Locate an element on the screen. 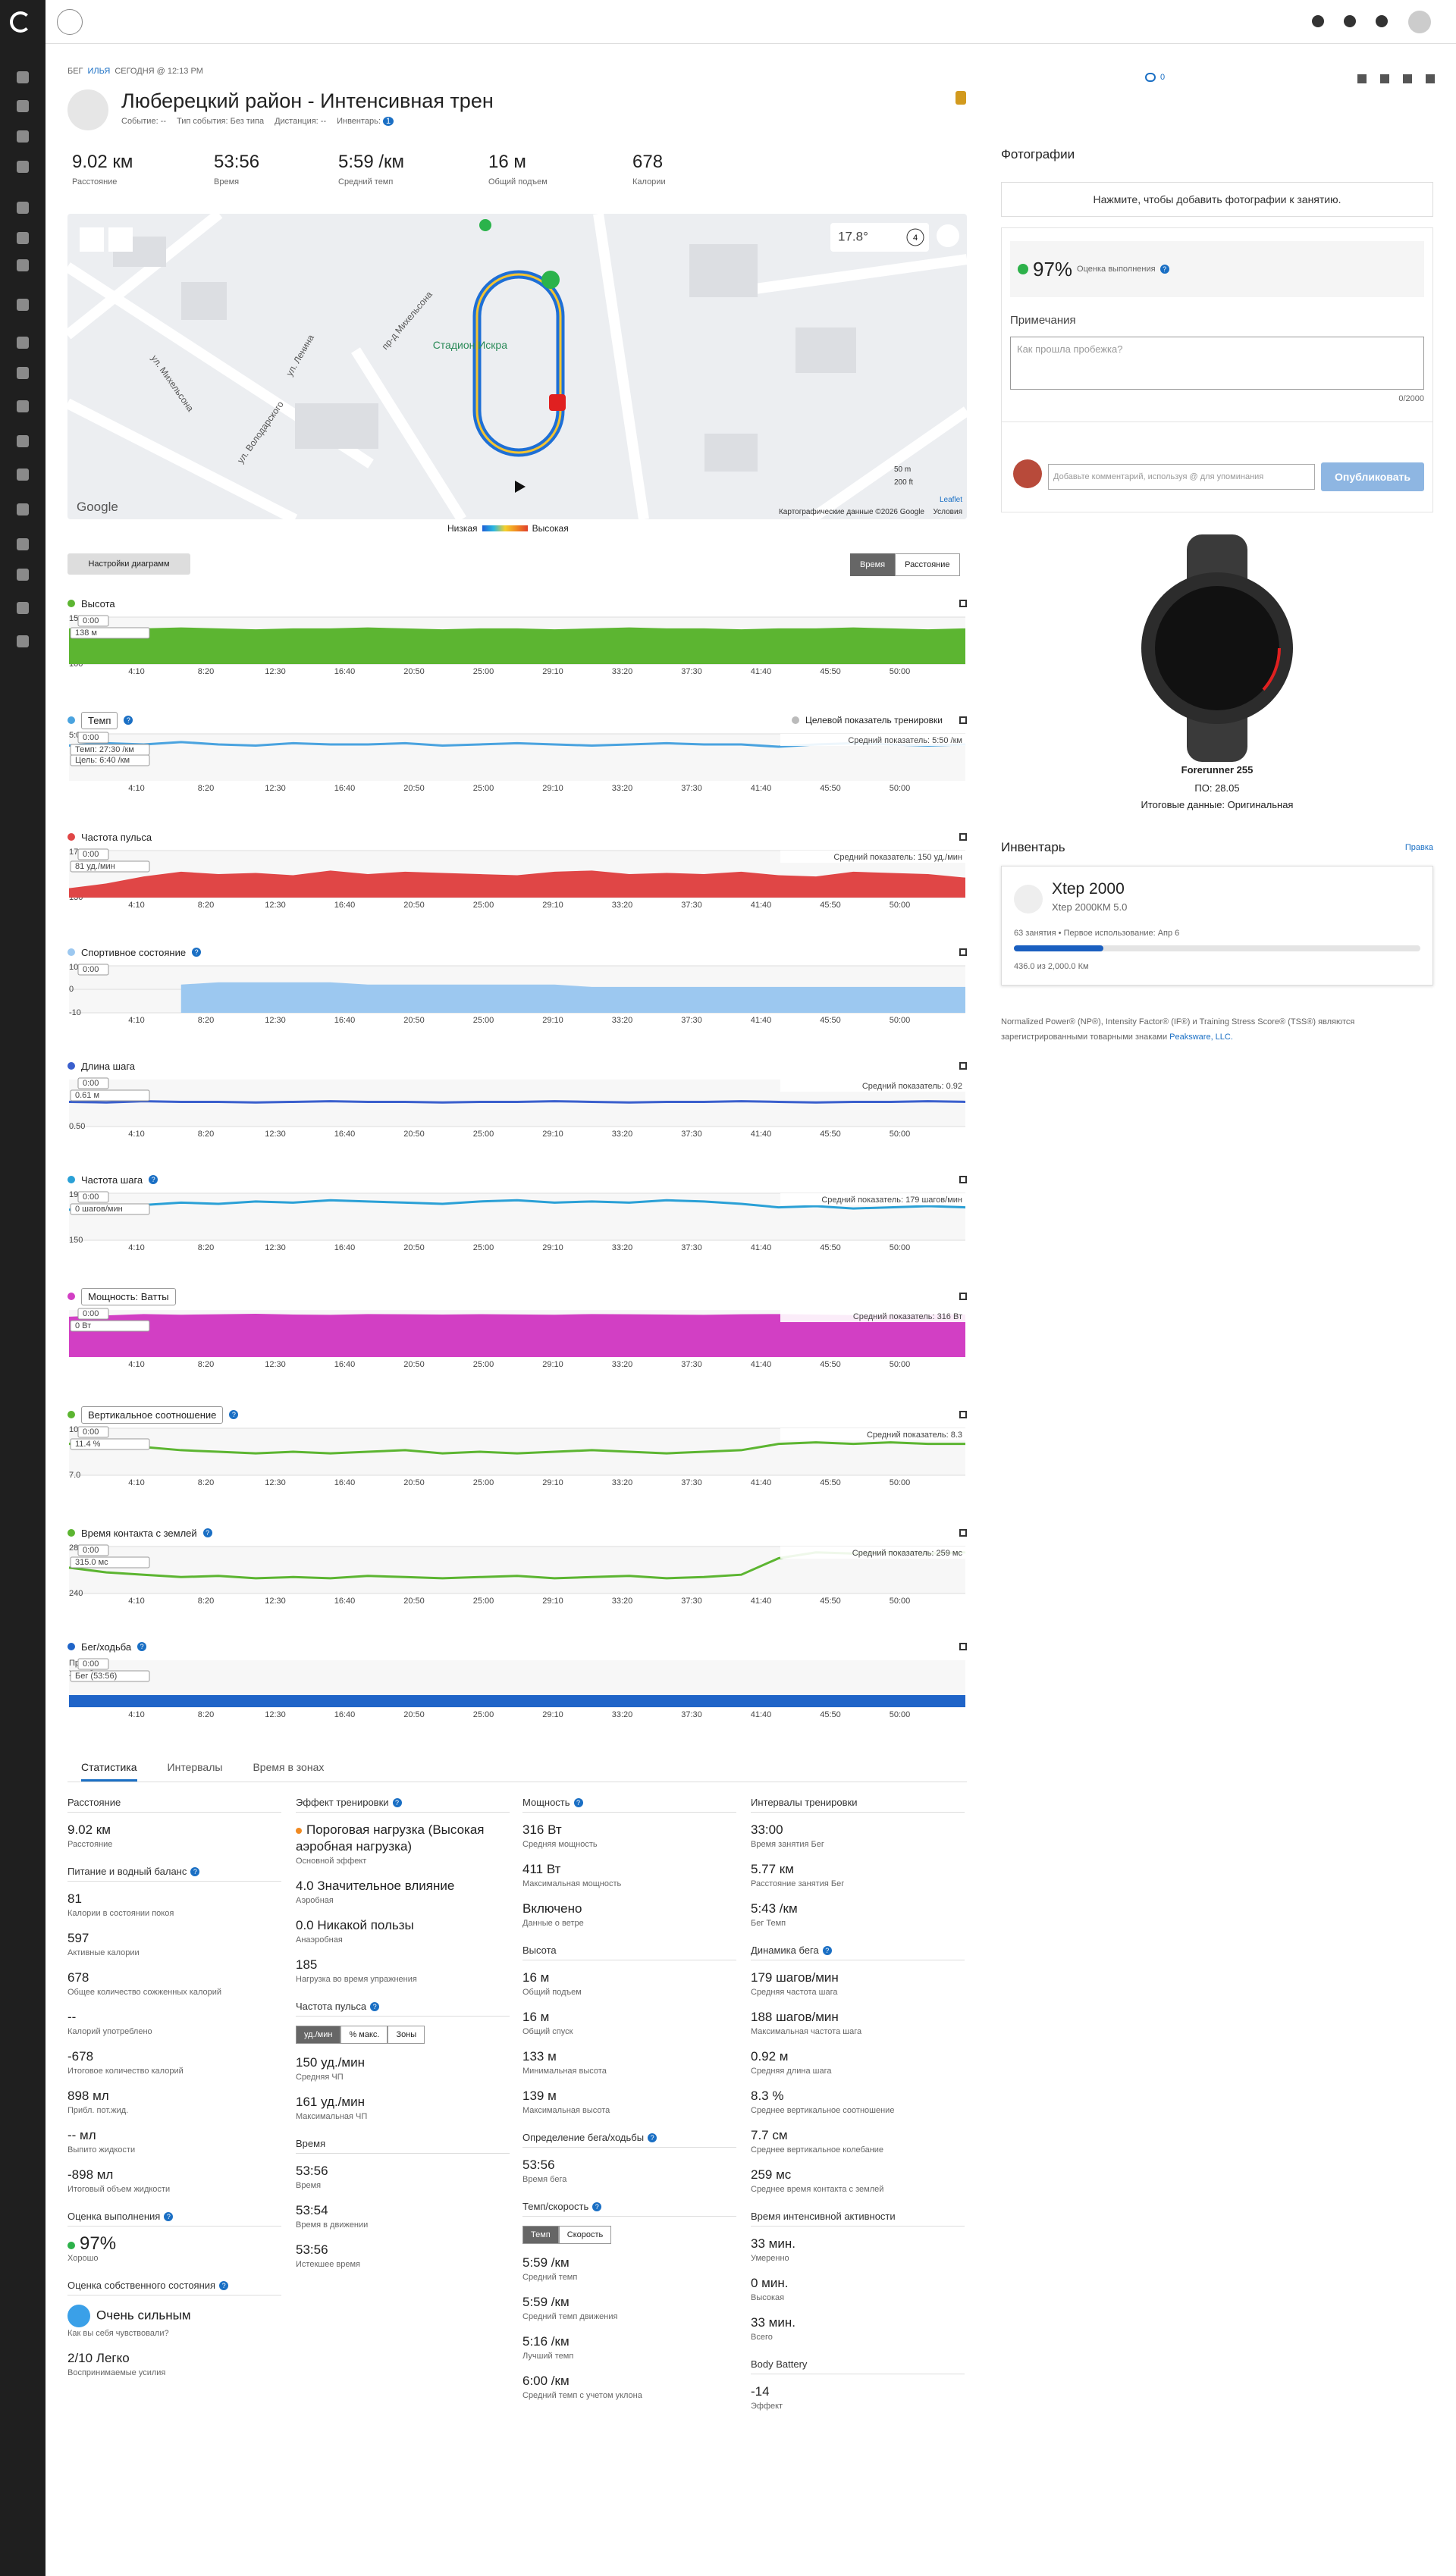 Image resolution: width=1456 pixels, height=2576 pixels. help-icon: ? is located at coordinates (1164, 269).